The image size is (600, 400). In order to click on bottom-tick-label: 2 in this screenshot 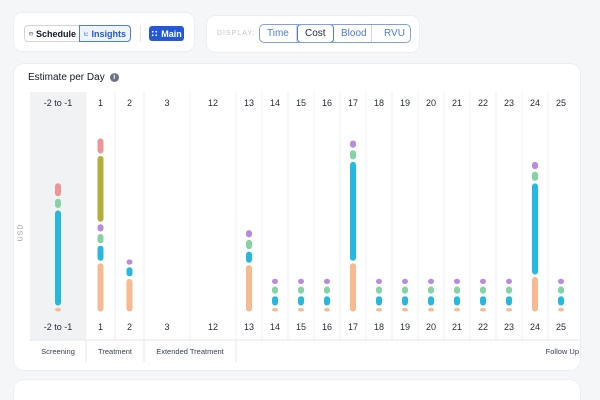, I will do `click(129, 327)`.